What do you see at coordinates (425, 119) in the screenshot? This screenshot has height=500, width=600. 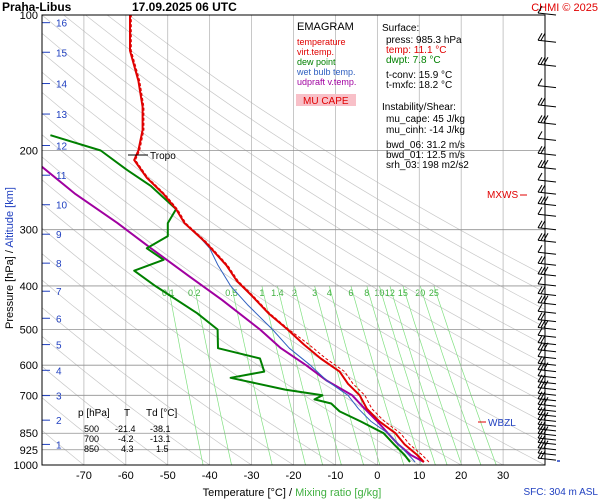 I see `instability-mucape: mu_cape: 45 J/kg` at bounding box center [425, 119].